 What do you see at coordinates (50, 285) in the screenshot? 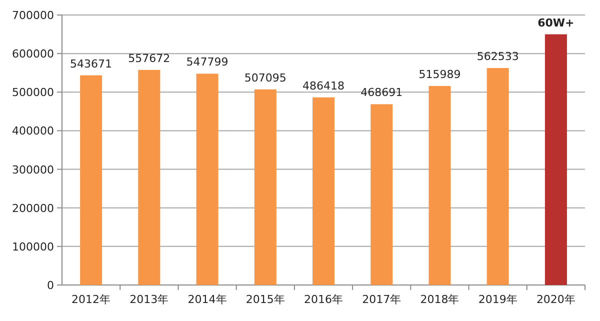
I see `y-tick-label: 0` at bounding box center [50, 285].